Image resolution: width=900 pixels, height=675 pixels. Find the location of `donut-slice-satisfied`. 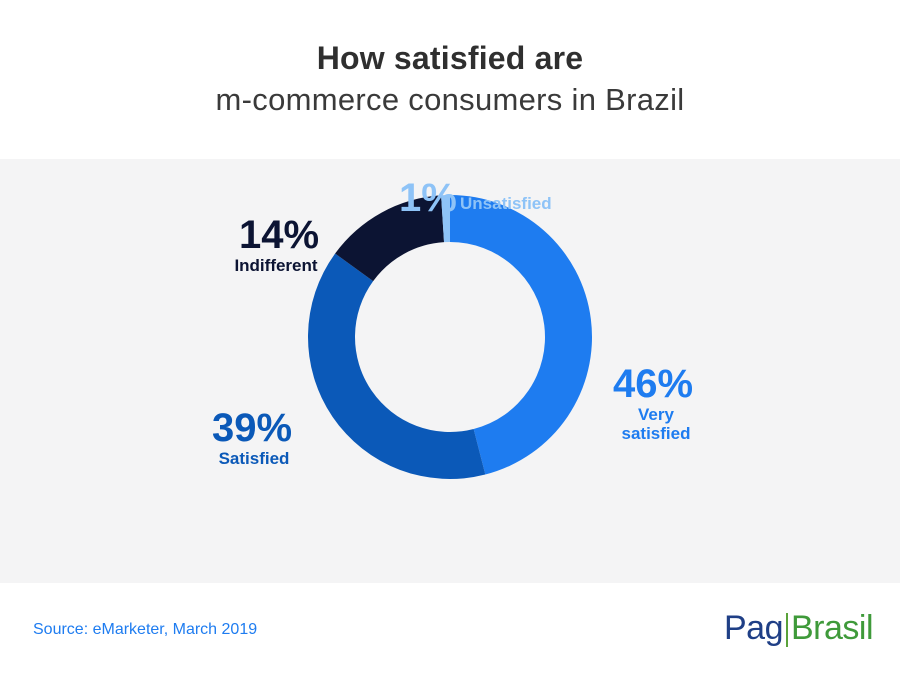

donut-slice-satisfied is located at coordinates (396, 366).